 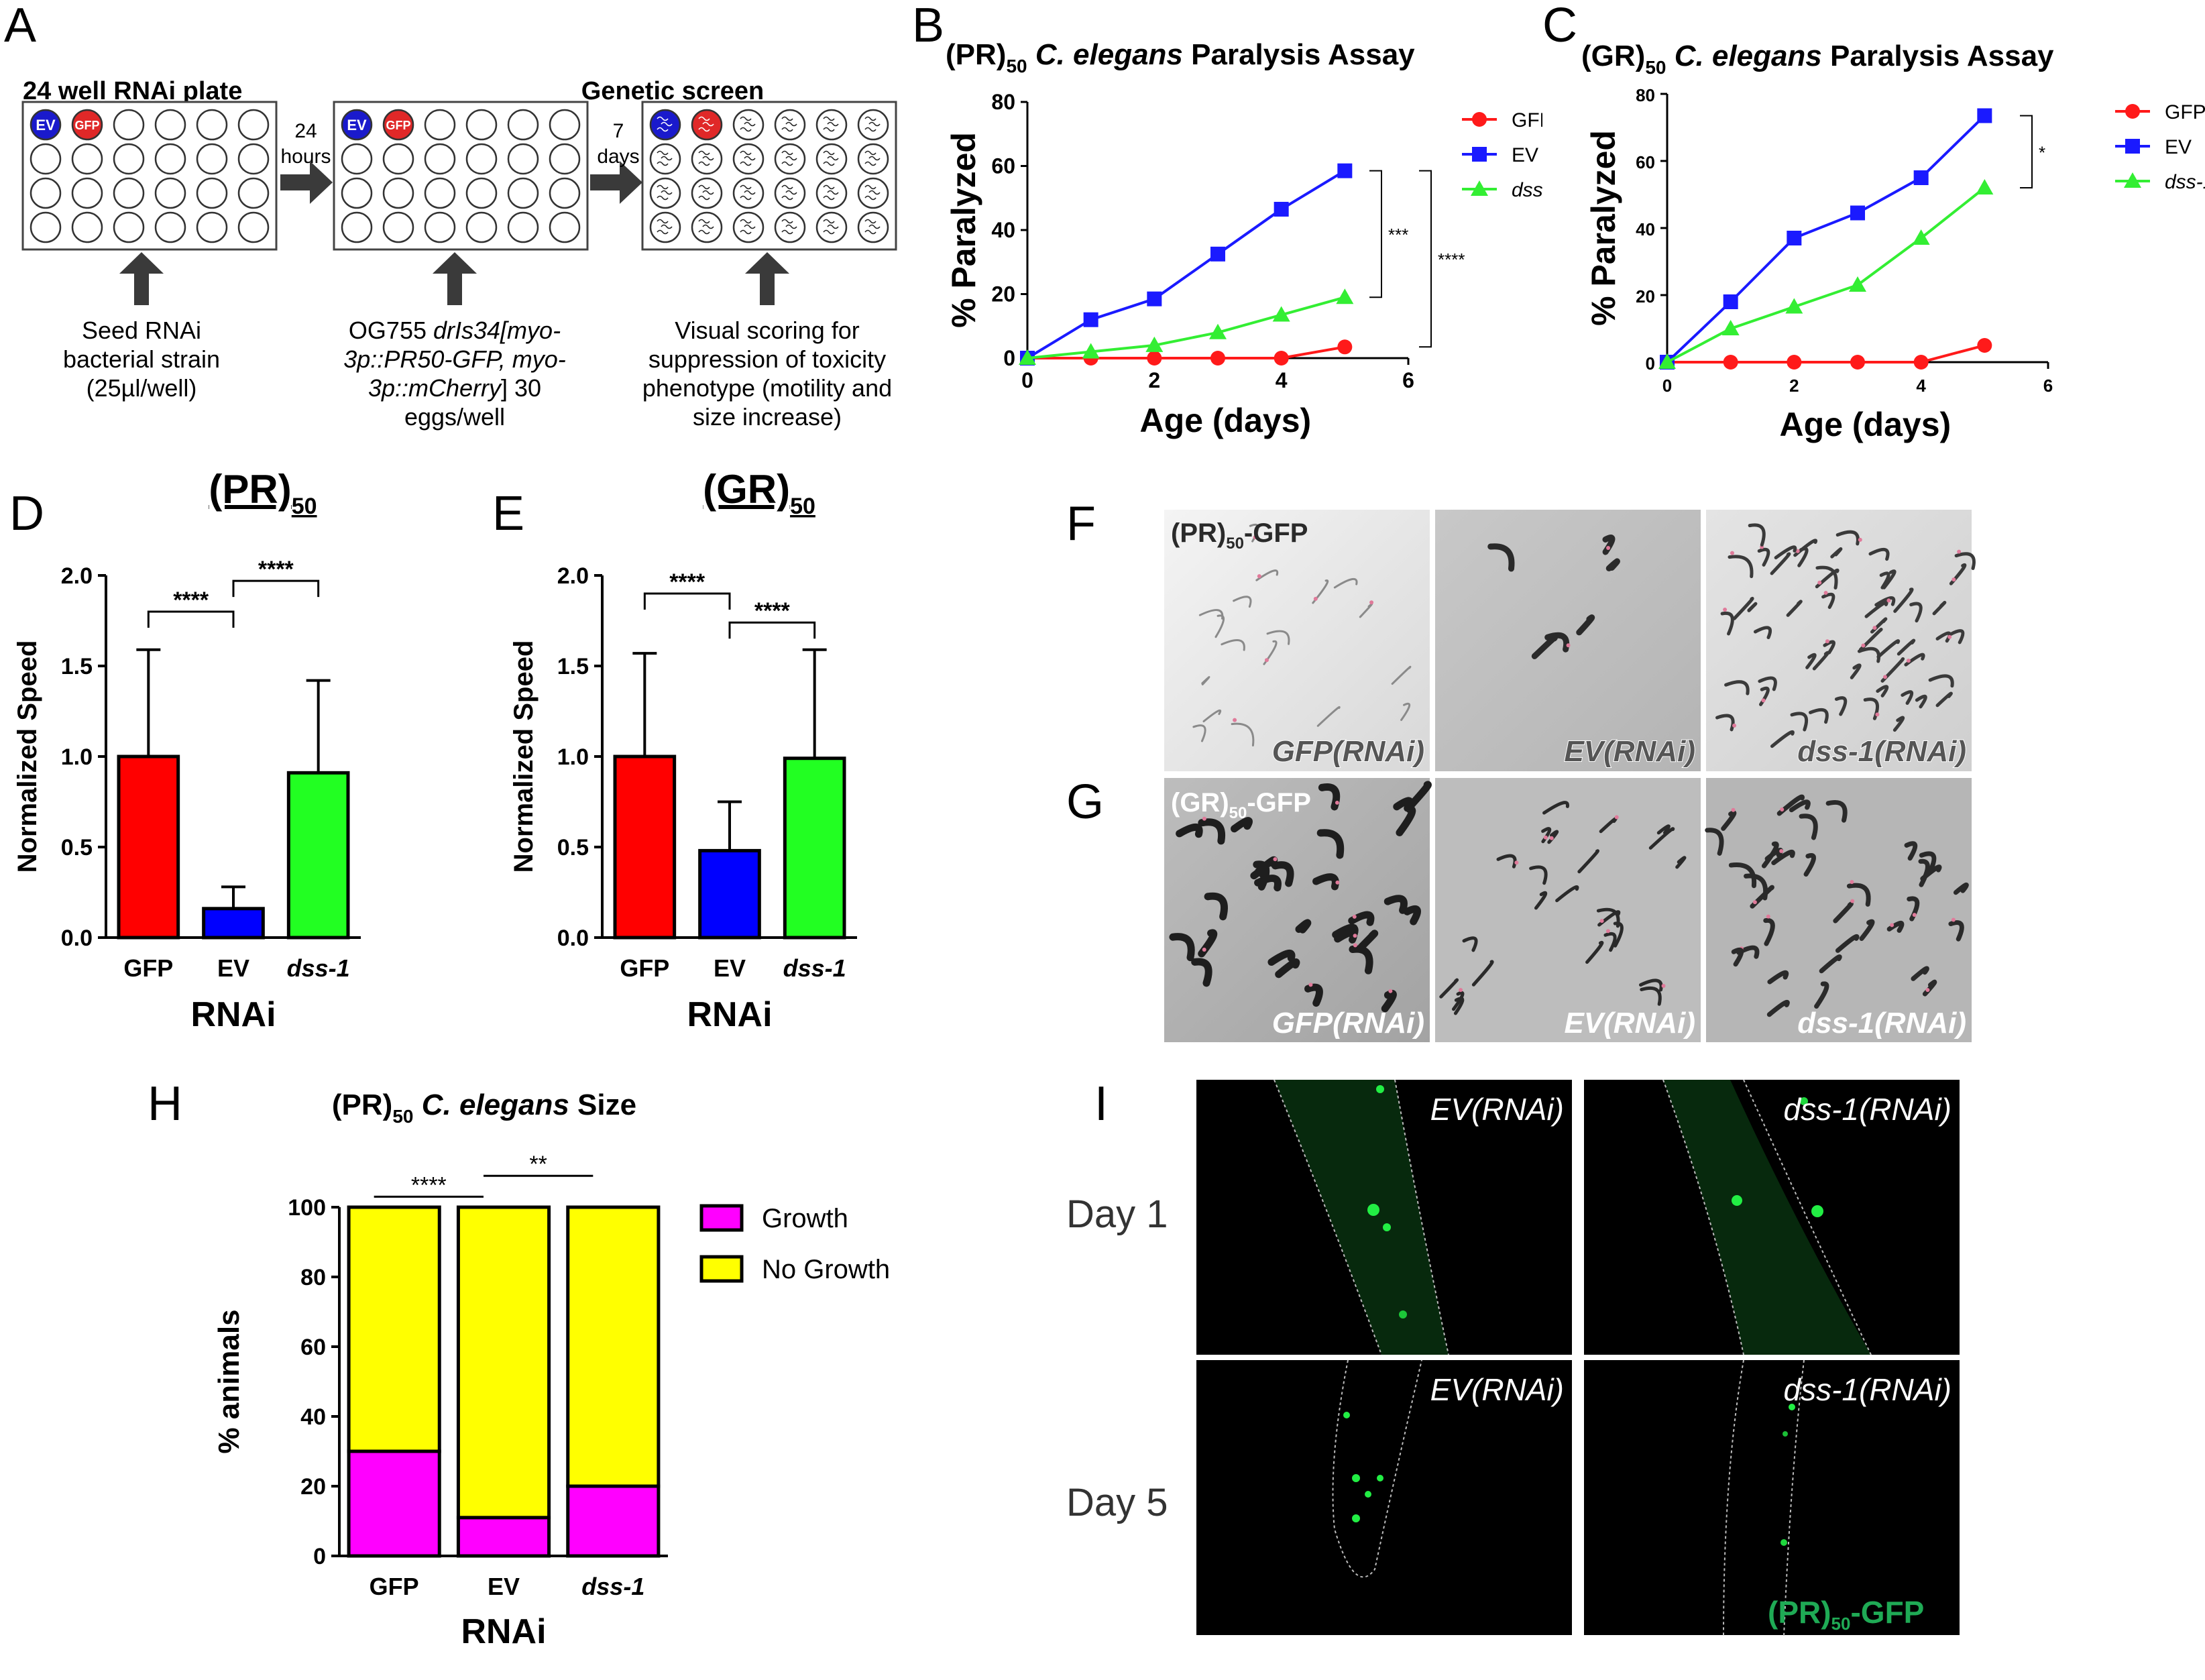 What do you see at coordinates (1572, 770) in the screenshot?
I see `worm-drawings` at bounding box center [1572, 770].